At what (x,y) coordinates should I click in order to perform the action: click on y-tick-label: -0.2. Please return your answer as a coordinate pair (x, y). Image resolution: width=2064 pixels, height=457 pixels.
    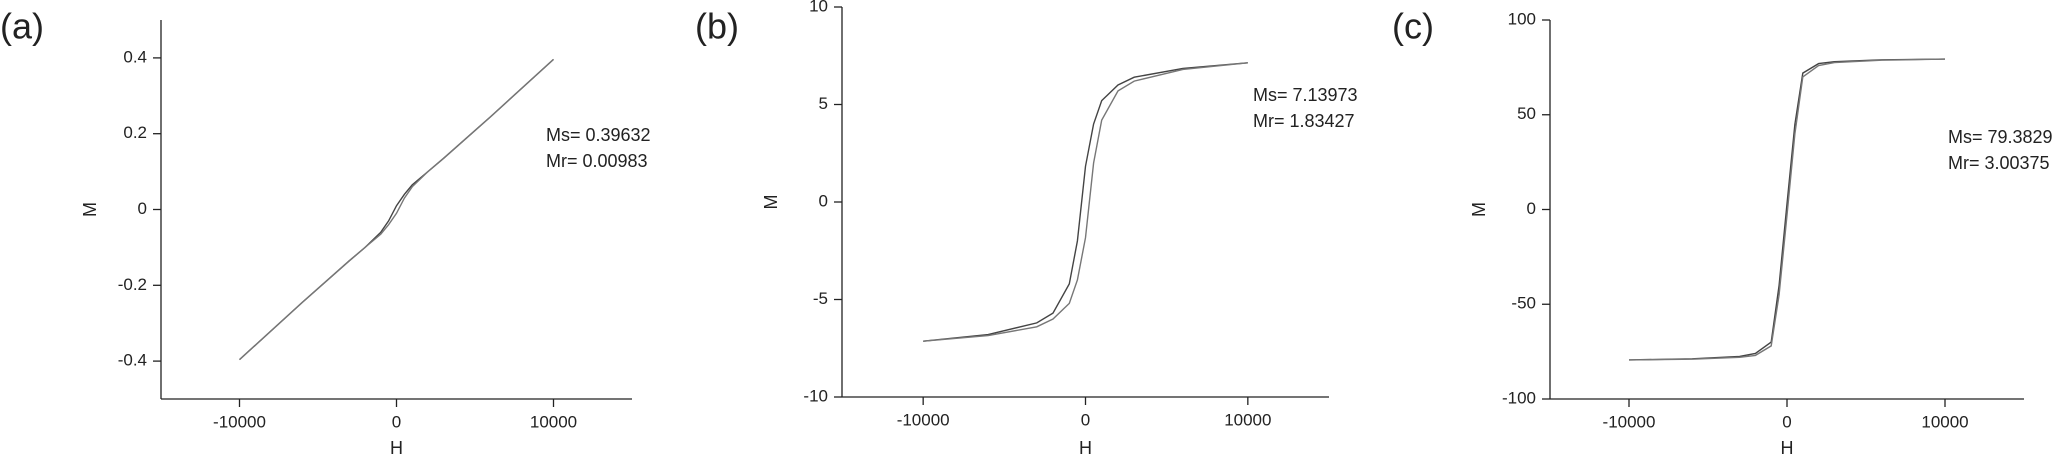
    Looking at the image, I should click on (132, 284).